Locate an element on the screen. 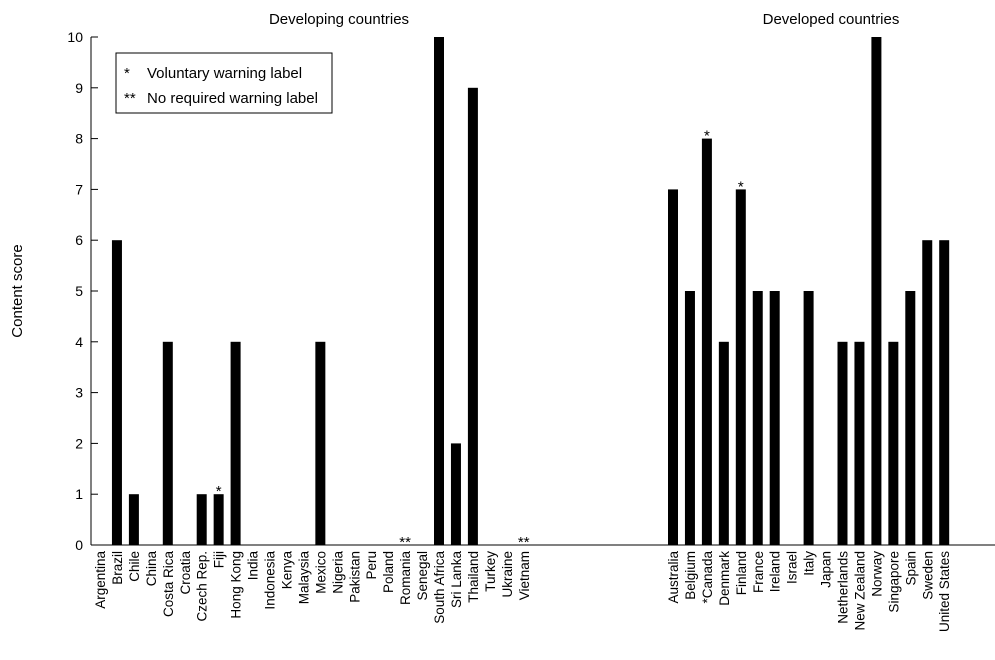  x-tick-label-new-zealand: New Zealand is located at coordinates (859, 591).